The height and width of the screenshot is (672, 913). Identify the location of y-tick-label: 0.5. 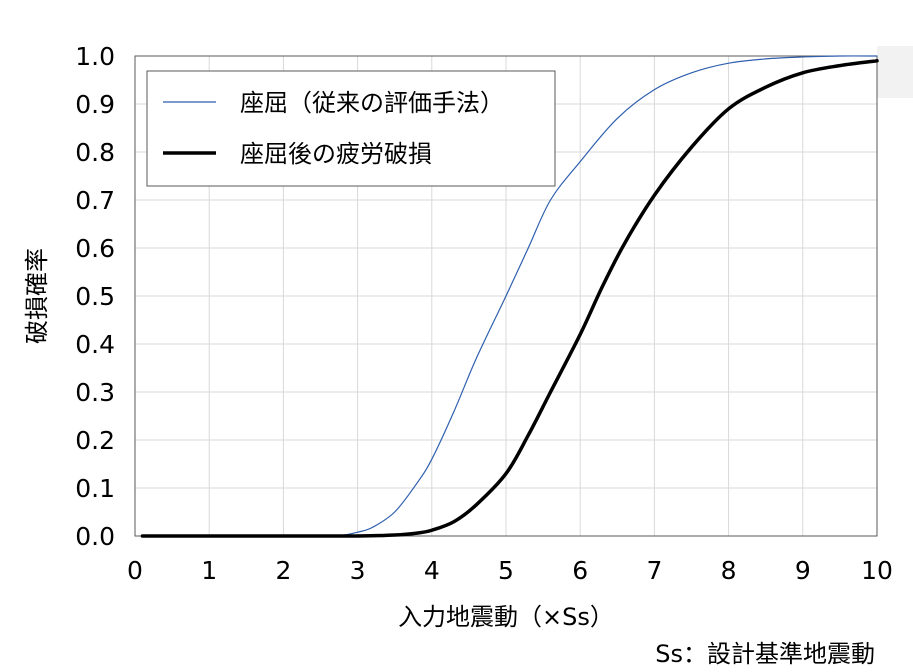
(95, 296).